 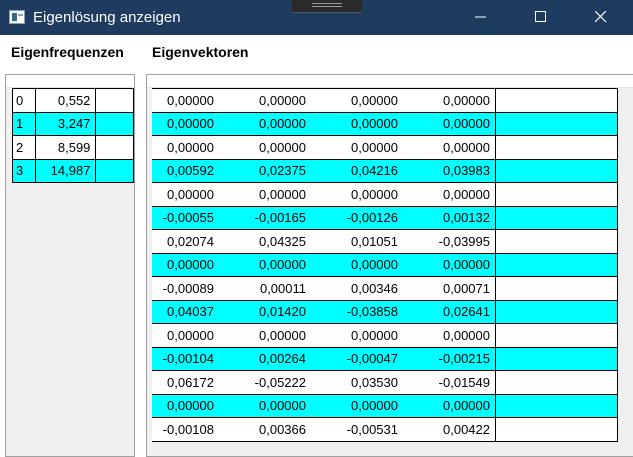 I want to click on vector-component-2: 0,01420, so click(x=264, y=311).